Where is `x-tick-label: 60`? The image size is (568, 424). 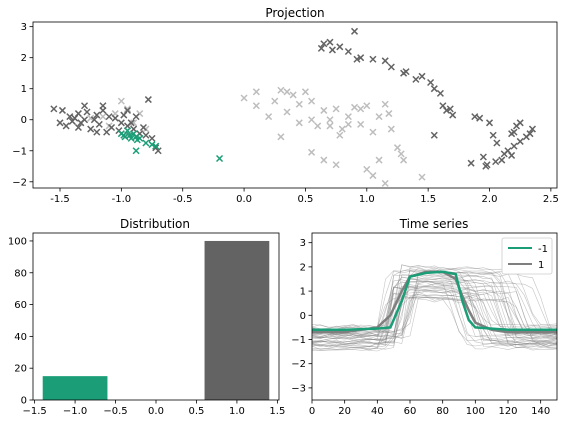
x-tick-label: 60 is located at coordinates (410, 411).